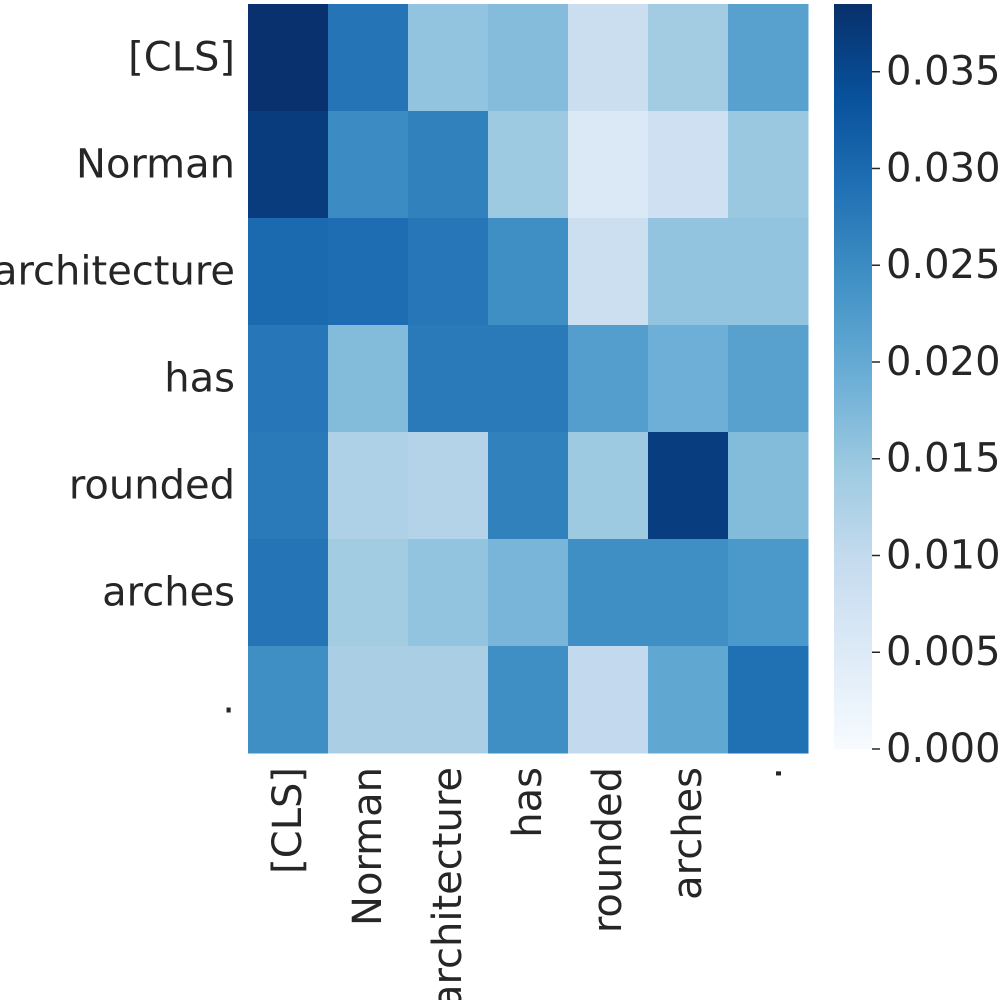 This screenshot has height=1000, width=1000. Describe the element at coordinates (528, 883) in the screenshot. I see `x-axis-tick-labels: [CLS] Norman architecture has rounded arches.` at that location.